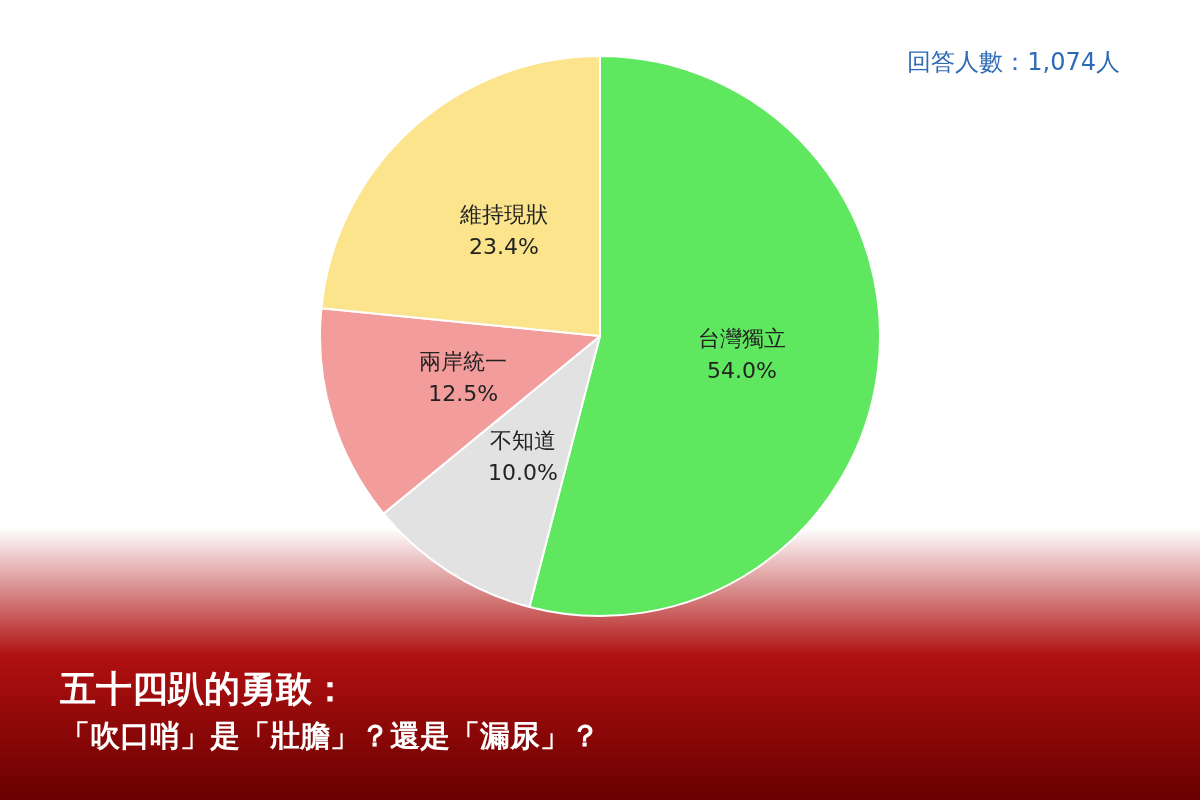  Describe the element at coordinates (204, 688) in the screenshot. I see `text: 五十四趴的勇敢：` at that location.